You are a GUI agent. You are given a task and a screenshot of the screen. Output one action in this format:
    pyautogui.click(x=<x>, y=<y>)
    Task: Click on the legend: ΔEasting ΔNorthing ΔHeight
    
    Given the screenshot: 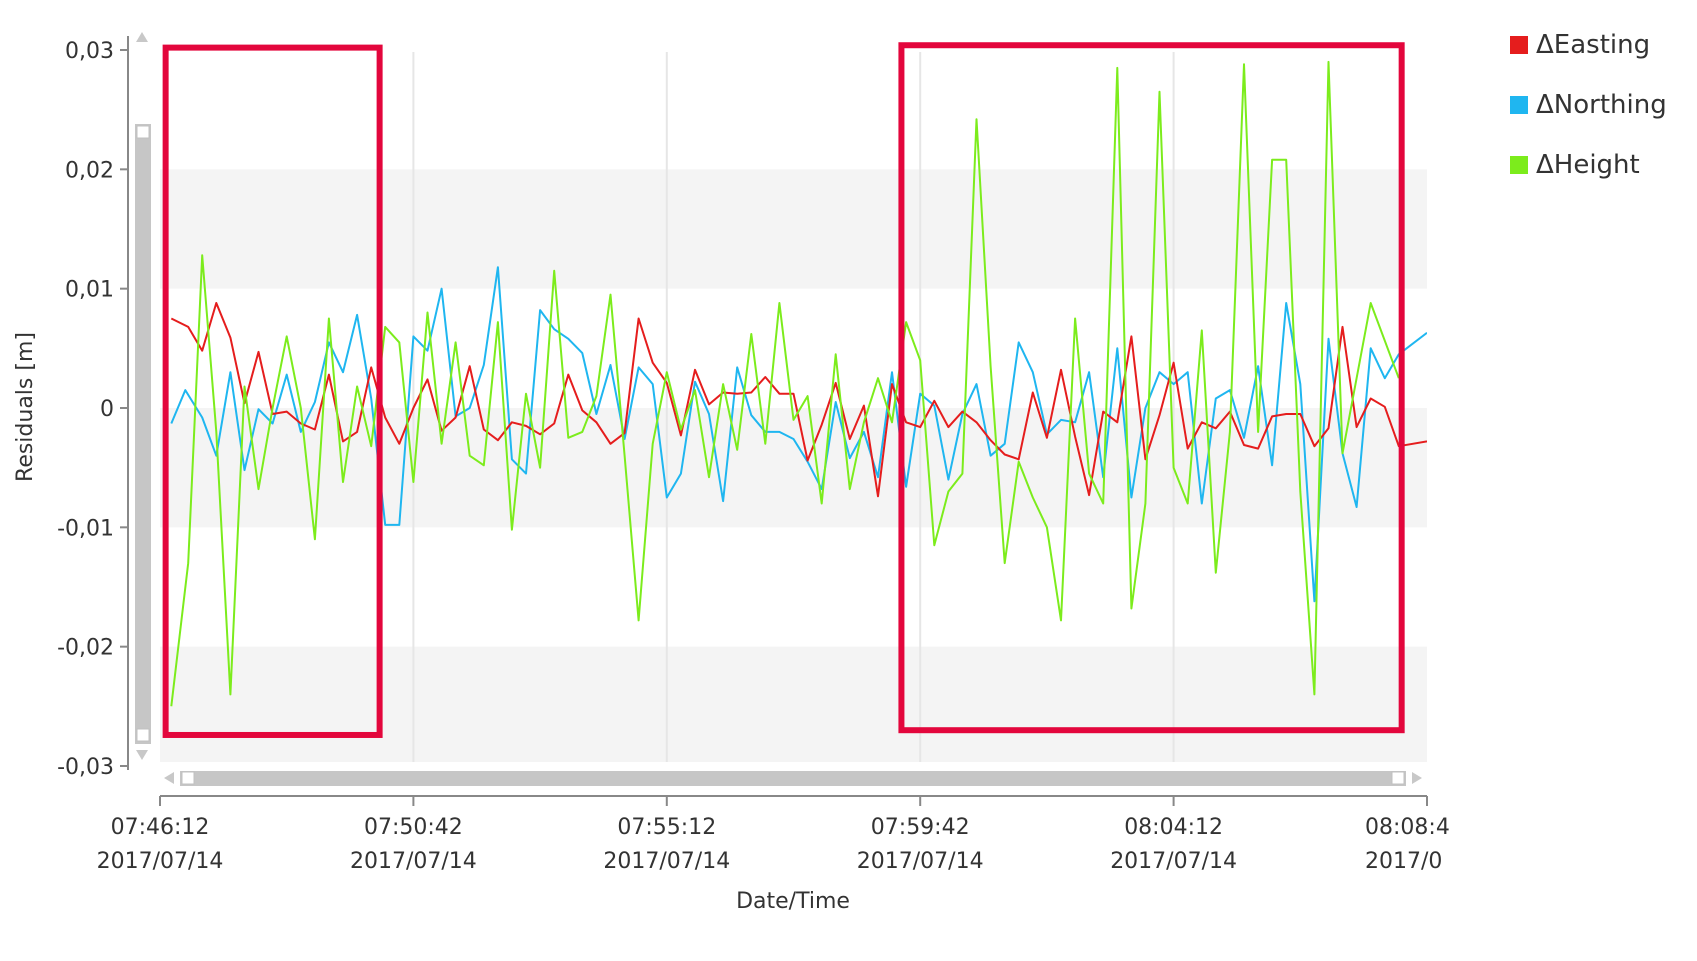 What is the action you would take?
    pyautogui.click(x=1588, y=105)
    